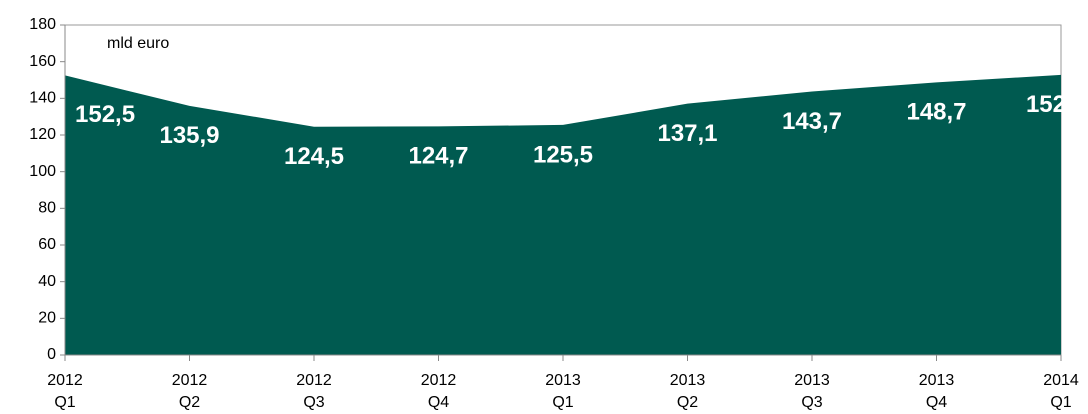 The image size is (1088, 414). Describe the element at coordinates (314, 156) in the screenshot. I see `value-label: 124,5` at that location.